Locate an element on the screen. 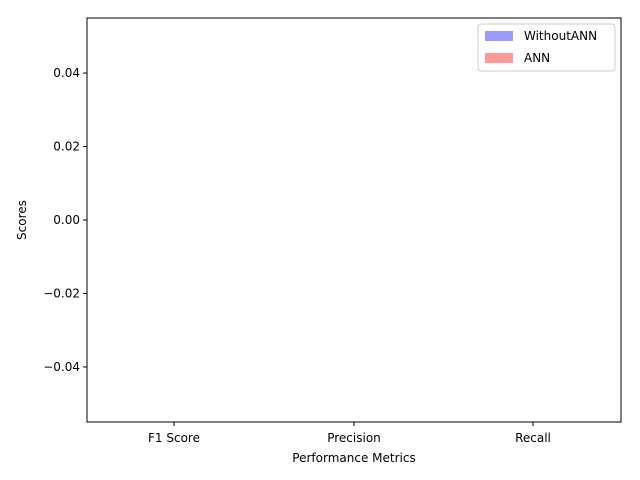  x-axis-ticks: F1 Score Precision Recall is located at coordinates (349, 433).